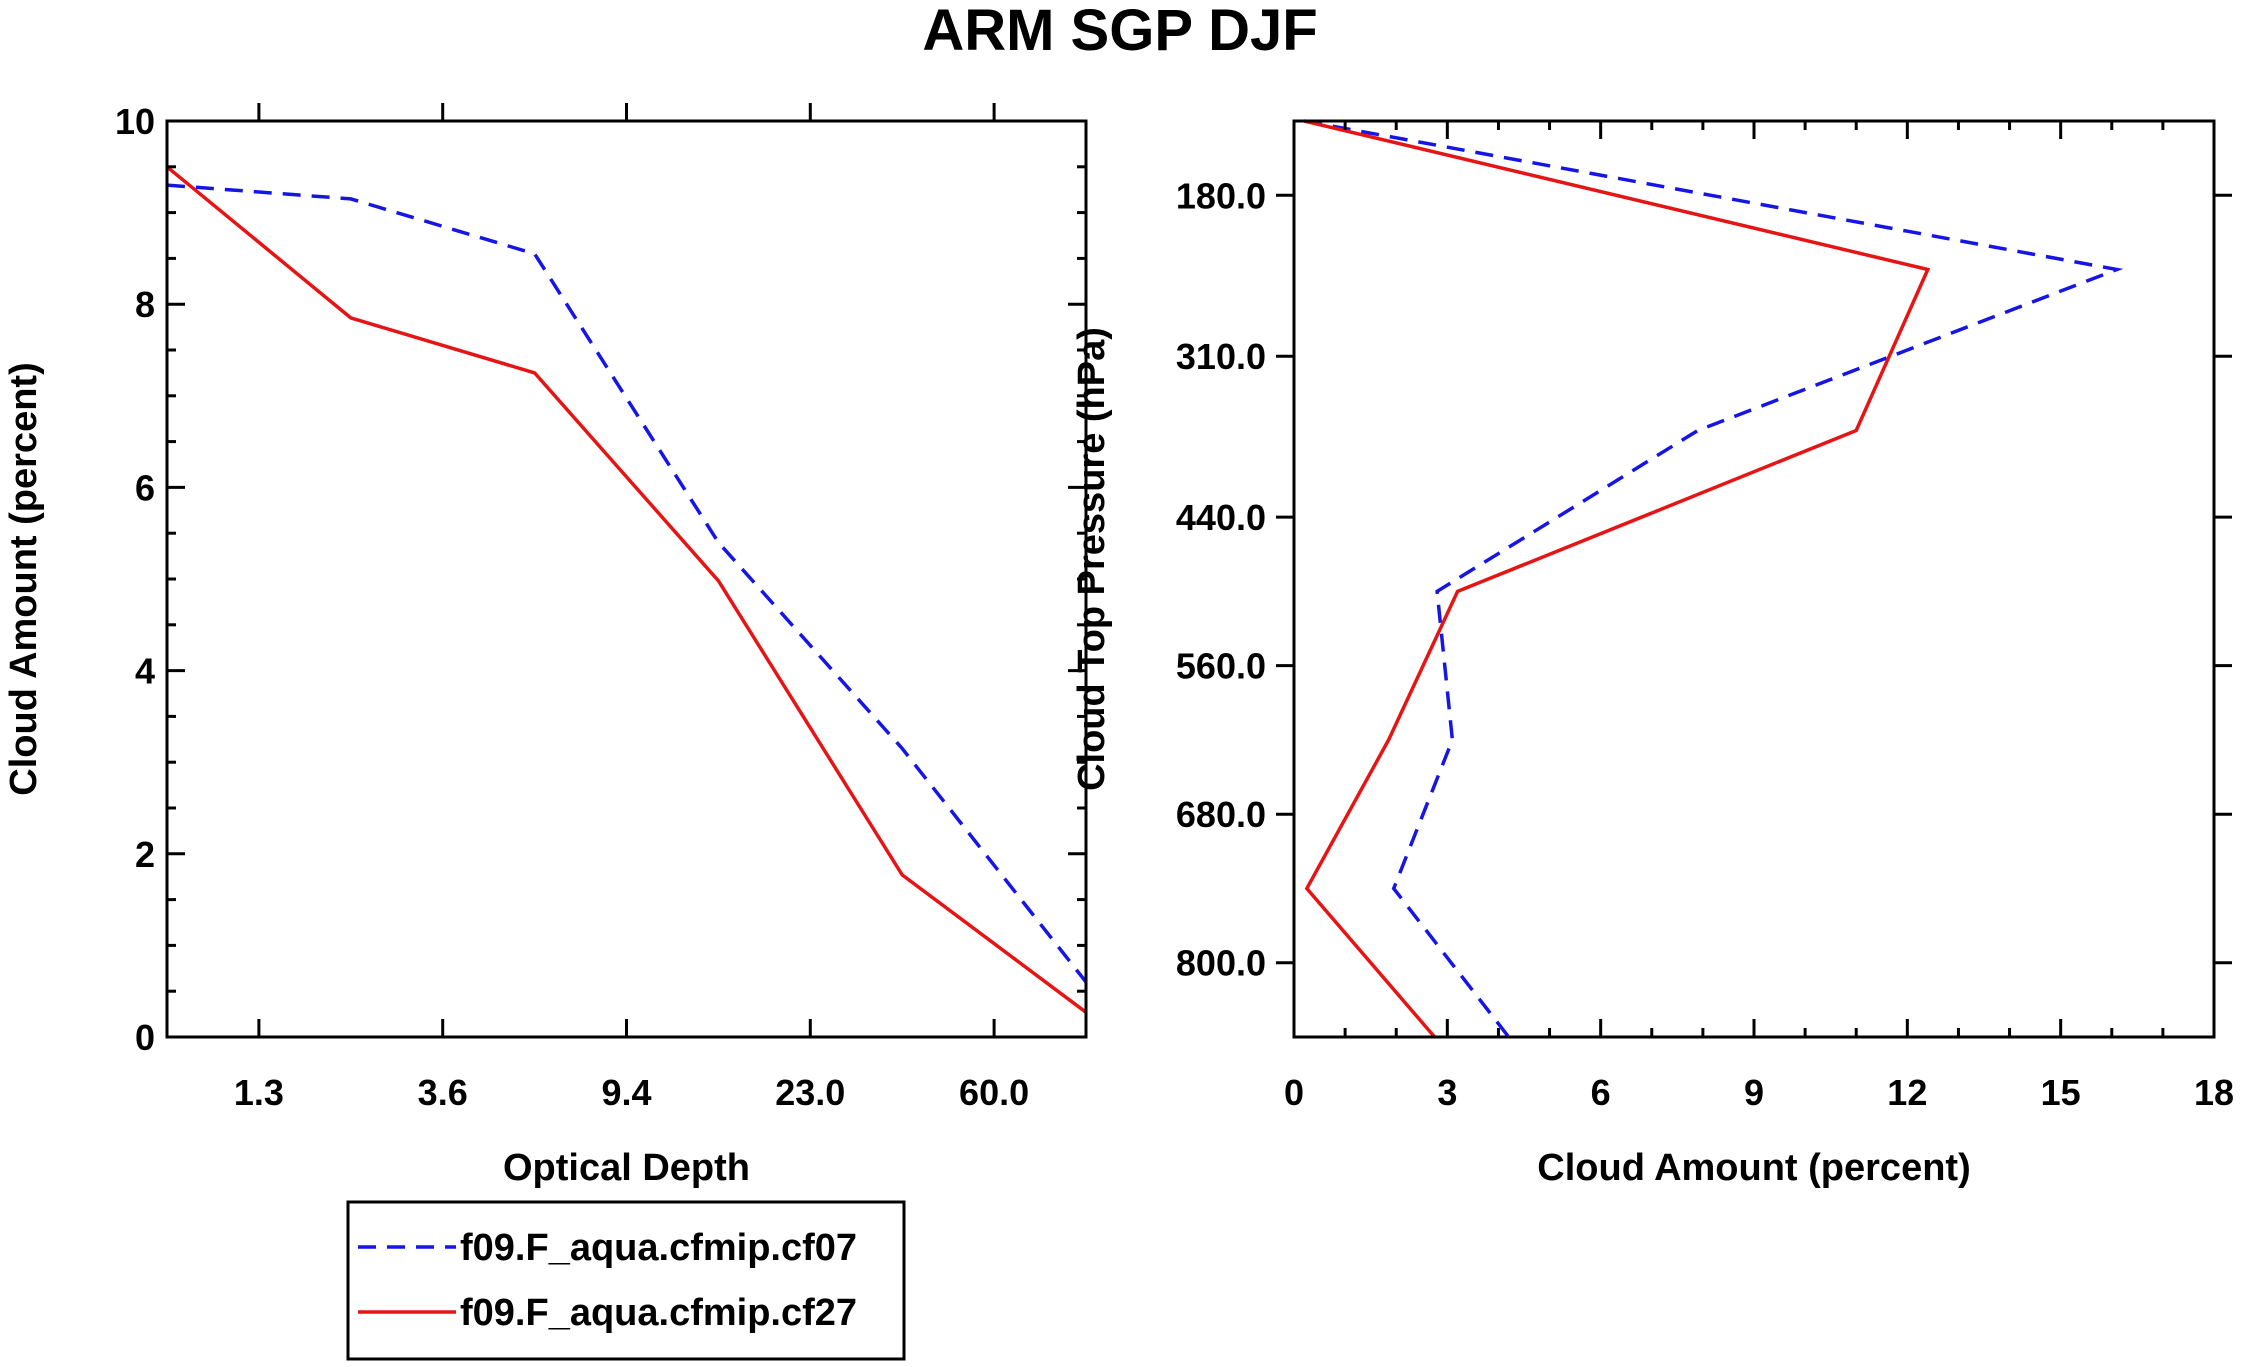 Image resolution: width=2241 pixels, height=1367 pixels. What do you see at coordinates (1754, 1092) in the screenshot?
I see `right-x-tick-label: 9` at bounding box center [1754, 1092].